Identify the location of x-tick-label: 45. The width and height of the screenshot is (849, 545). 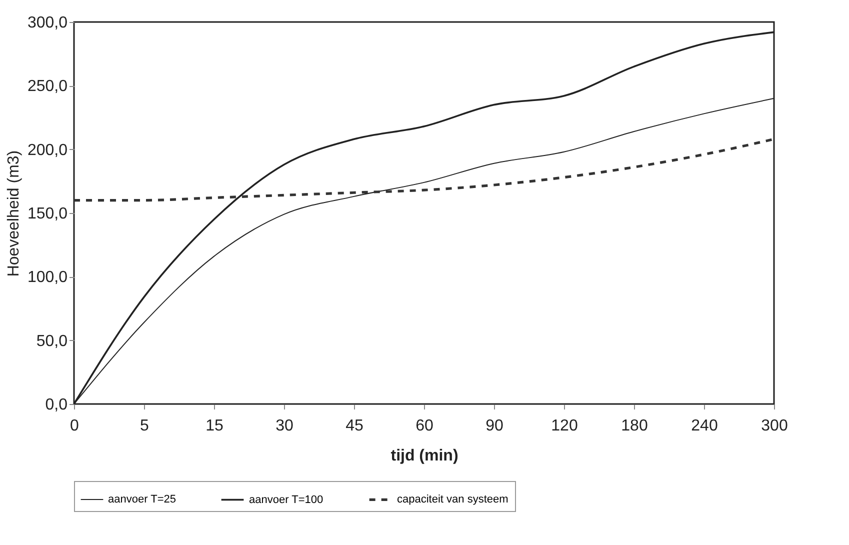
(355, 426).